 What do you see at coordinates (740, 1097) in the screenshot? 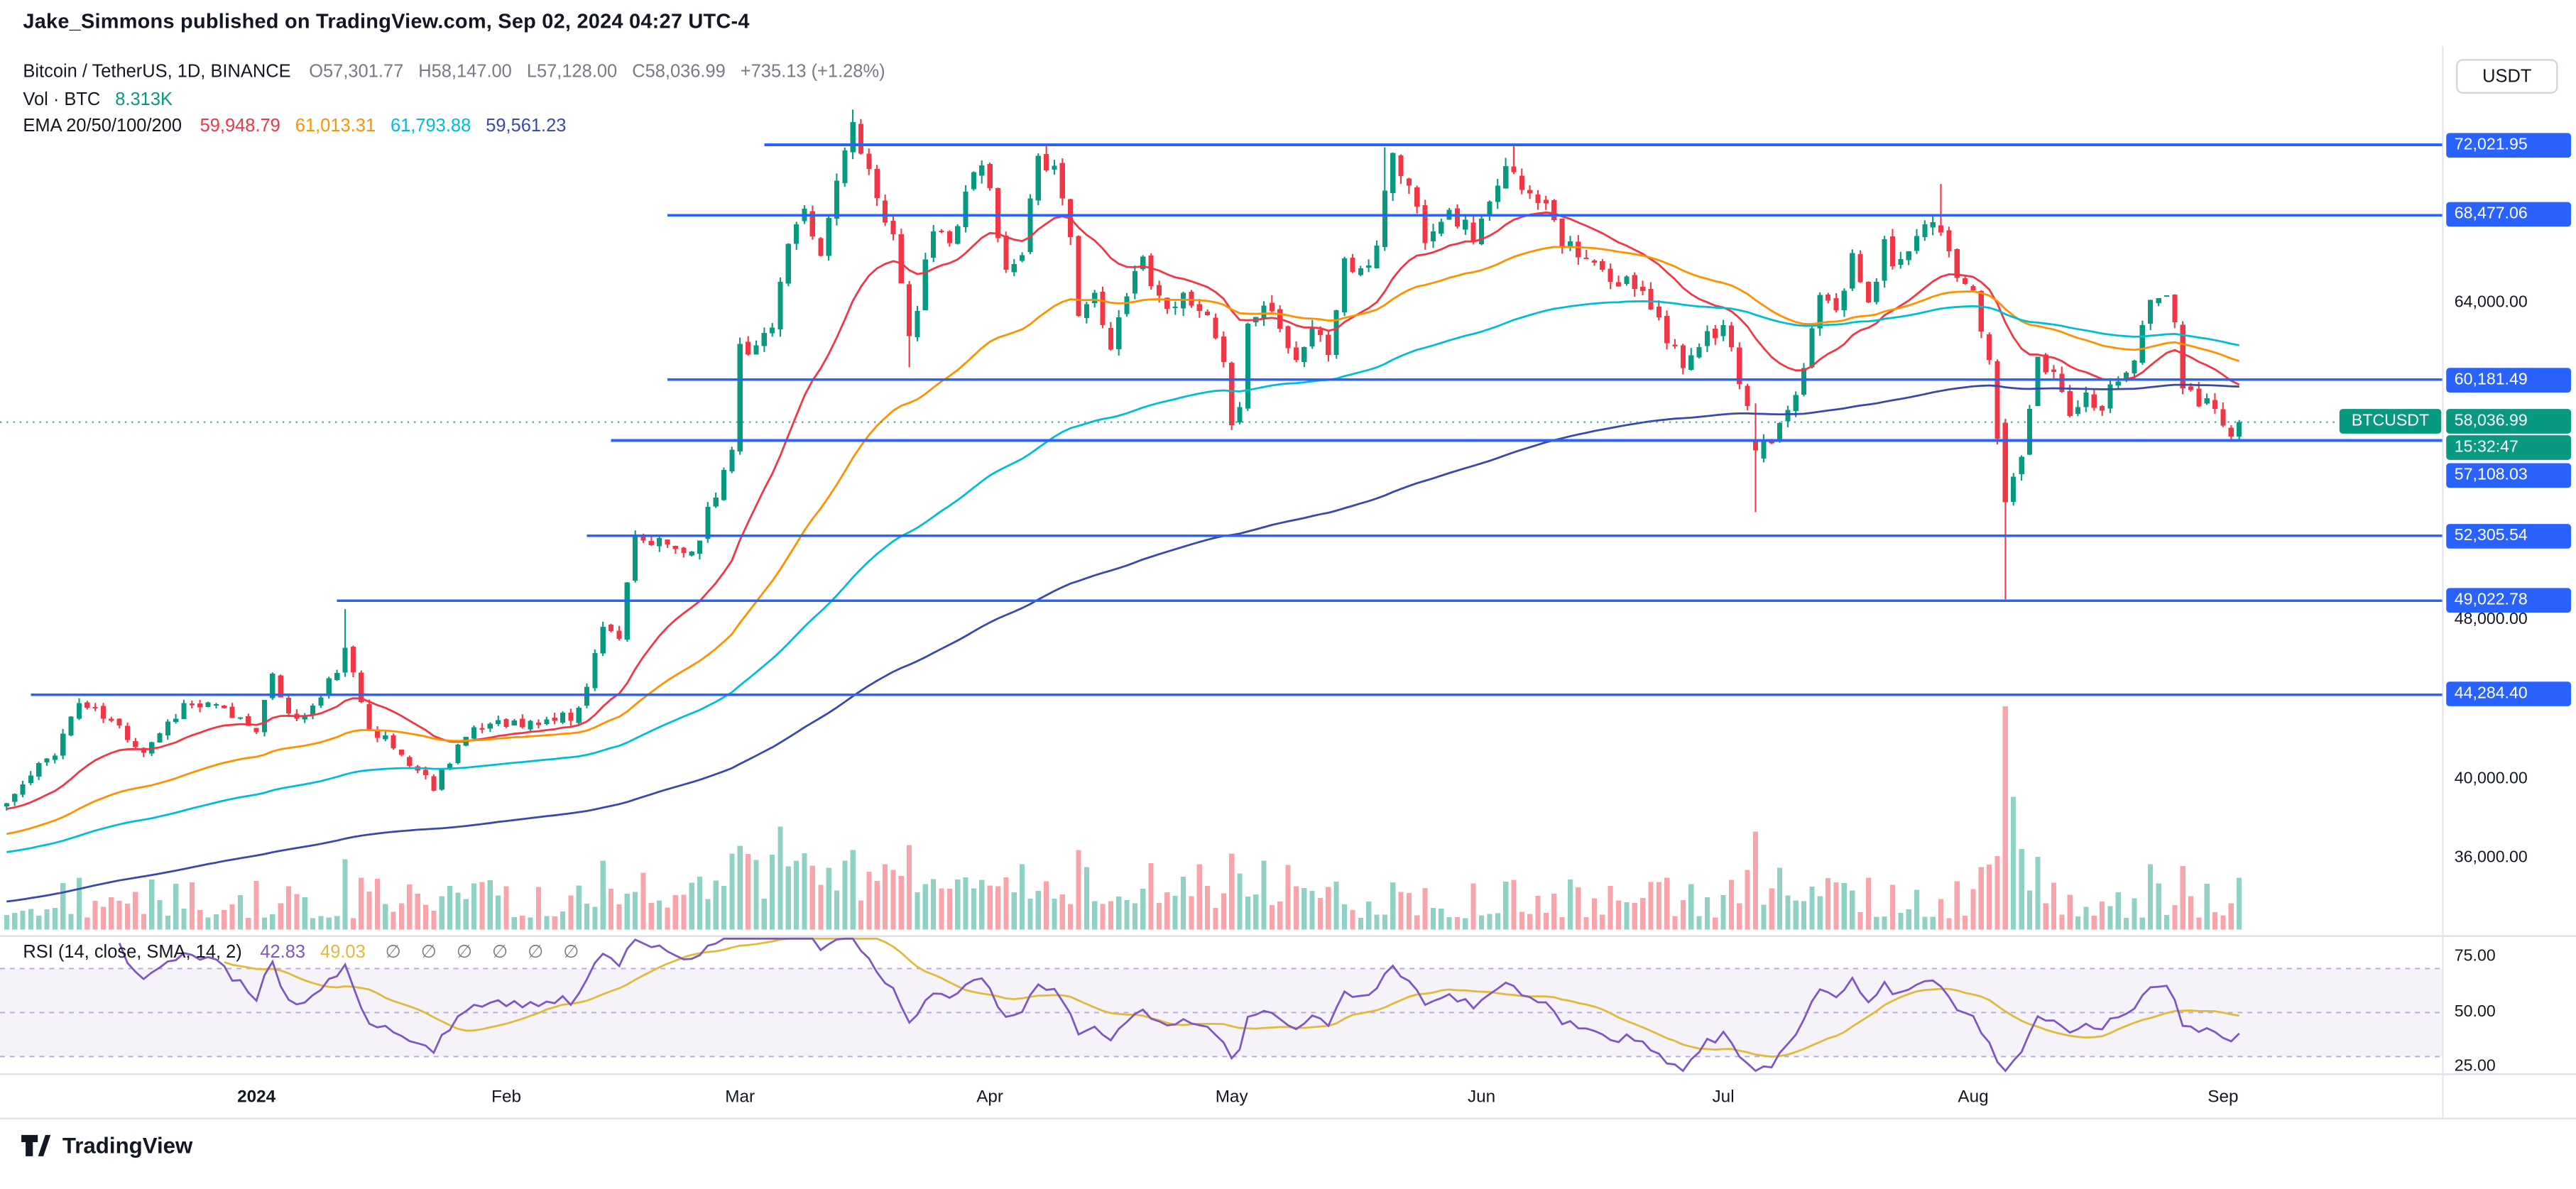
I see `time-axis-label: Mar` at bounding box center [740, 1097].